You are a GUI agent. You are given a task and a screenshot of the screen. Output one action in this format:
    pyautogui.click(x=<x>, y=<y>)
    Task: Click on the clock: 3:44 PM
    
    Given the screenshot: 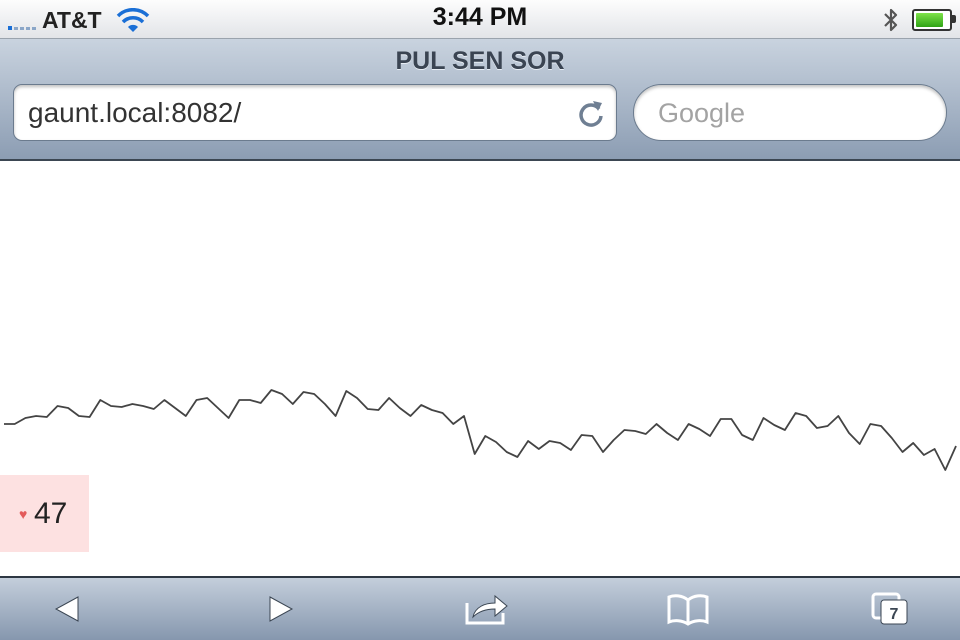 What is the action you would take?
    pyautogui.click(x=480, y=17)
    